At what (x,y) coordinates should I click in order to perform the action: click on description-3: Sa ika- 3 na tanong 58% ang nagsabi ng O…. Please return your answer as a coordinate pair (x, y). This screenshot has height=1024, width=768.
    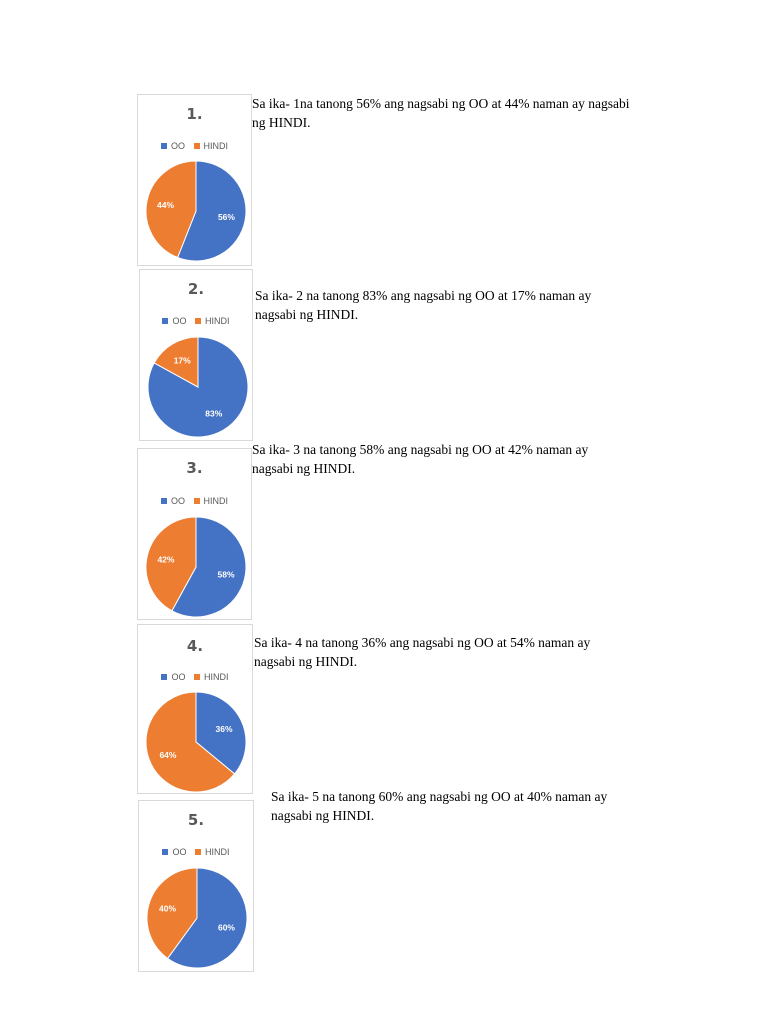
    Looking at the image, I should click on (420, 459).